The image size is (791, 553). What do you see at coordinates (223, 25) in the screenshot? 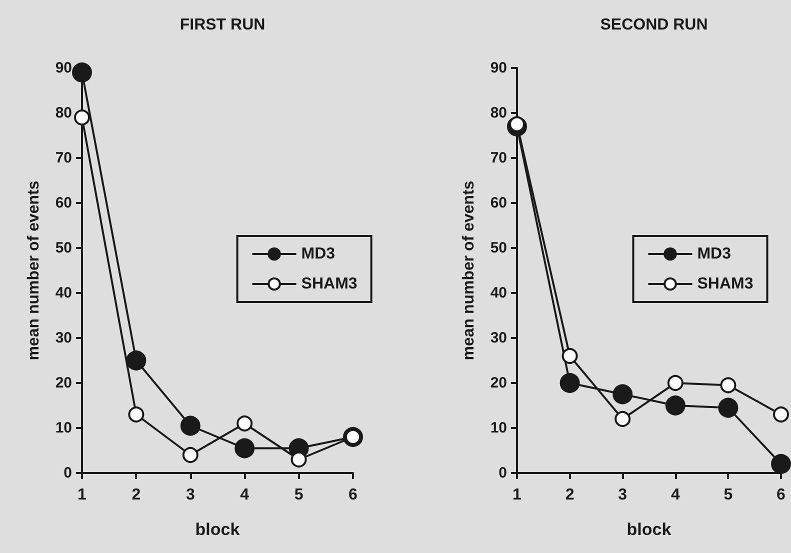
I see `chart-title: FIRST RUN` at bounding box center [223, 25].